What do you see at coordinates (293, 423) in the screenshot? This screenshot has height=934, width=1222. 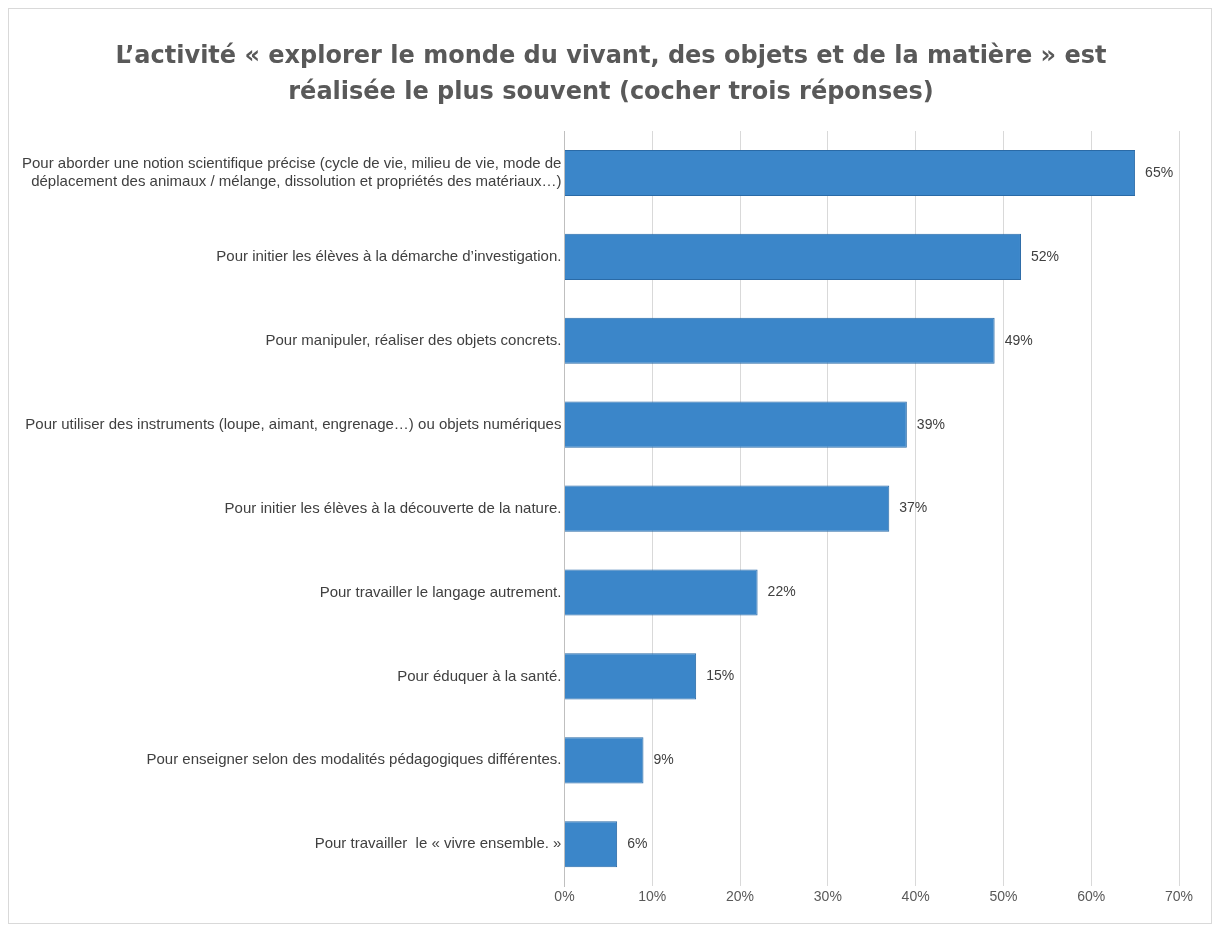 I see `y-tick-label: Pour utiliser des instruments (loupe, aimant, engrenage…) ou objets numériques` at bounding box center [293, 423].